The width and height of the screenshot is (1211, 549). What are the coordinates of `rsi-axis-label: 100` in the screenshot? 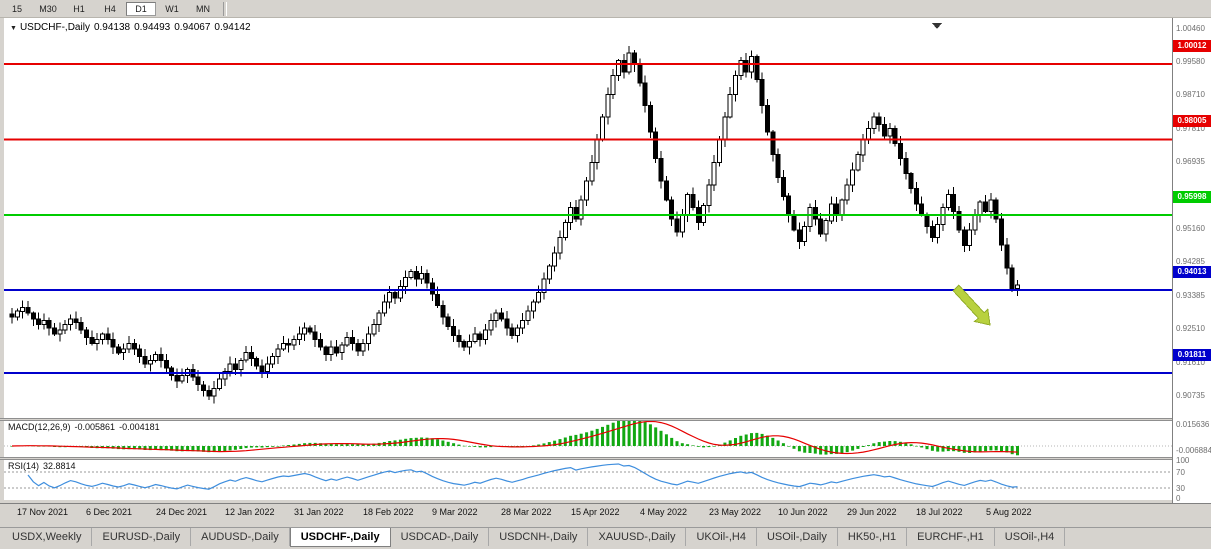 It's located at (1183, 460).